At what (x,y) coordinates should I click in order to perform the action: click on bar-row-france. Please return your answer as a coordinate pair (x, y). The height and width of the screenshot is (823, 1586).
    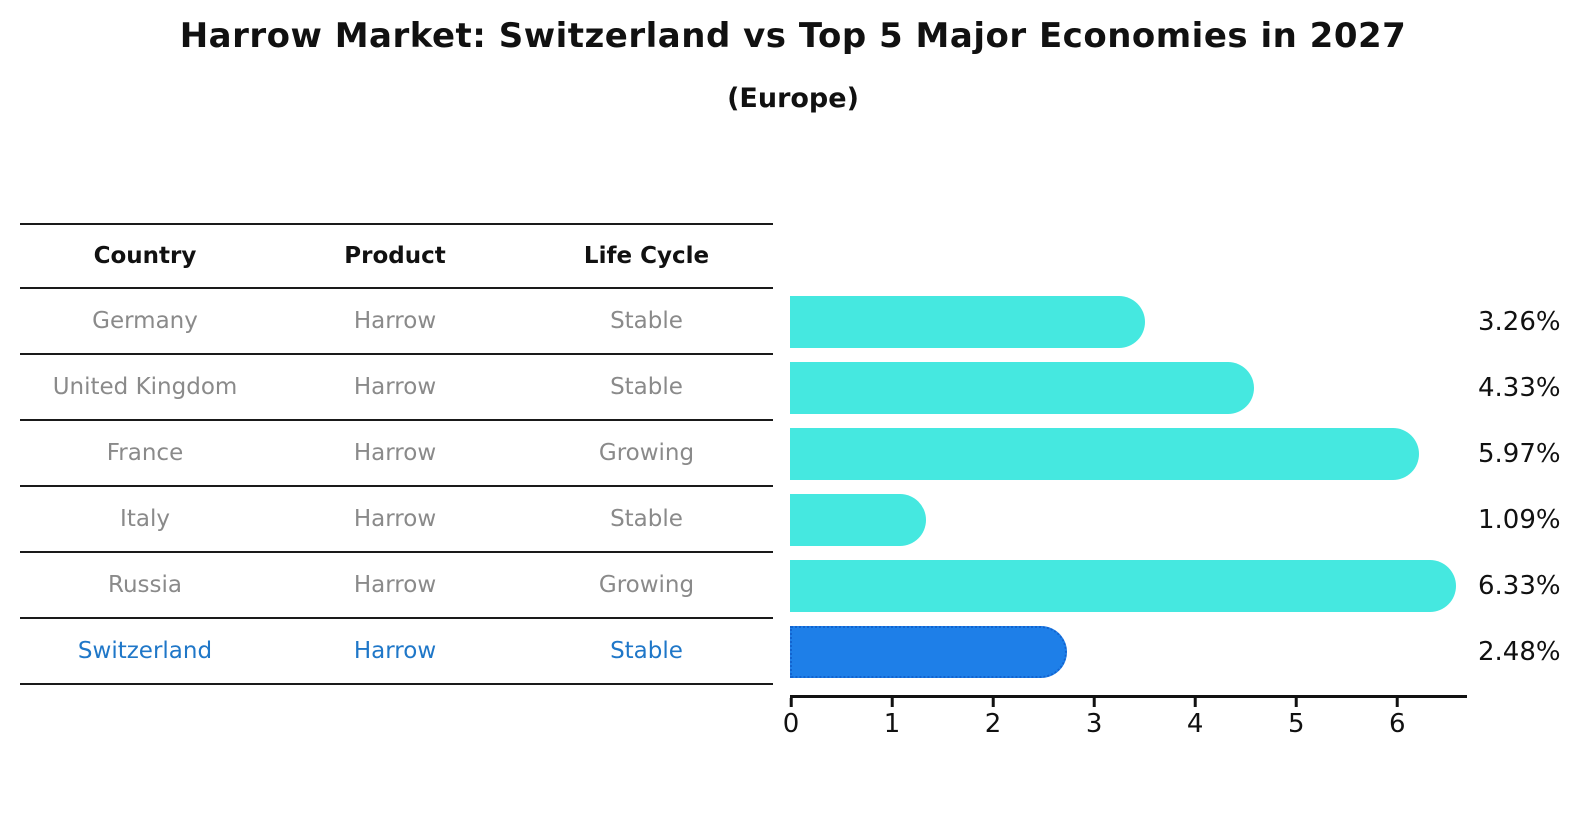
    Looking at the image, I should click on (1128, 454).